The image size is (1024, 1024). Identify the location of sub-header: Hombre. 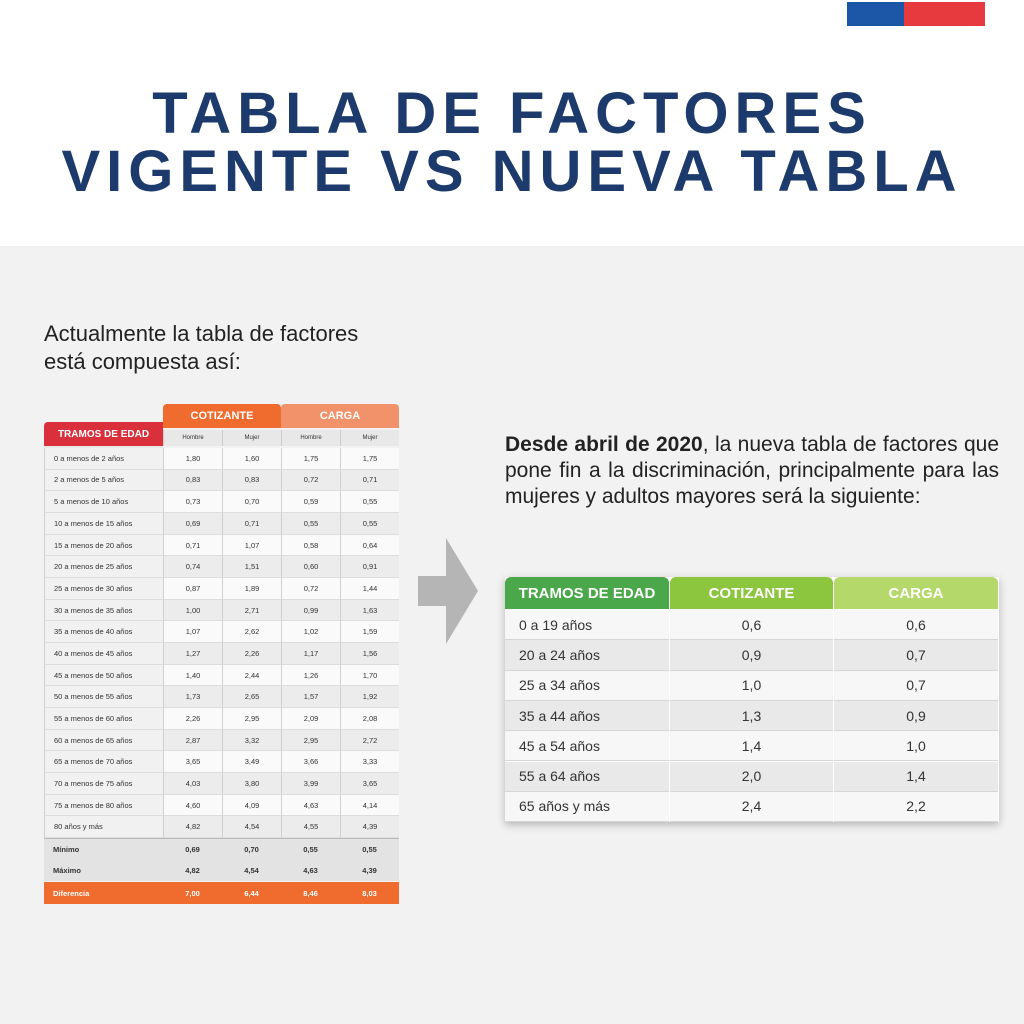
(192, 438).